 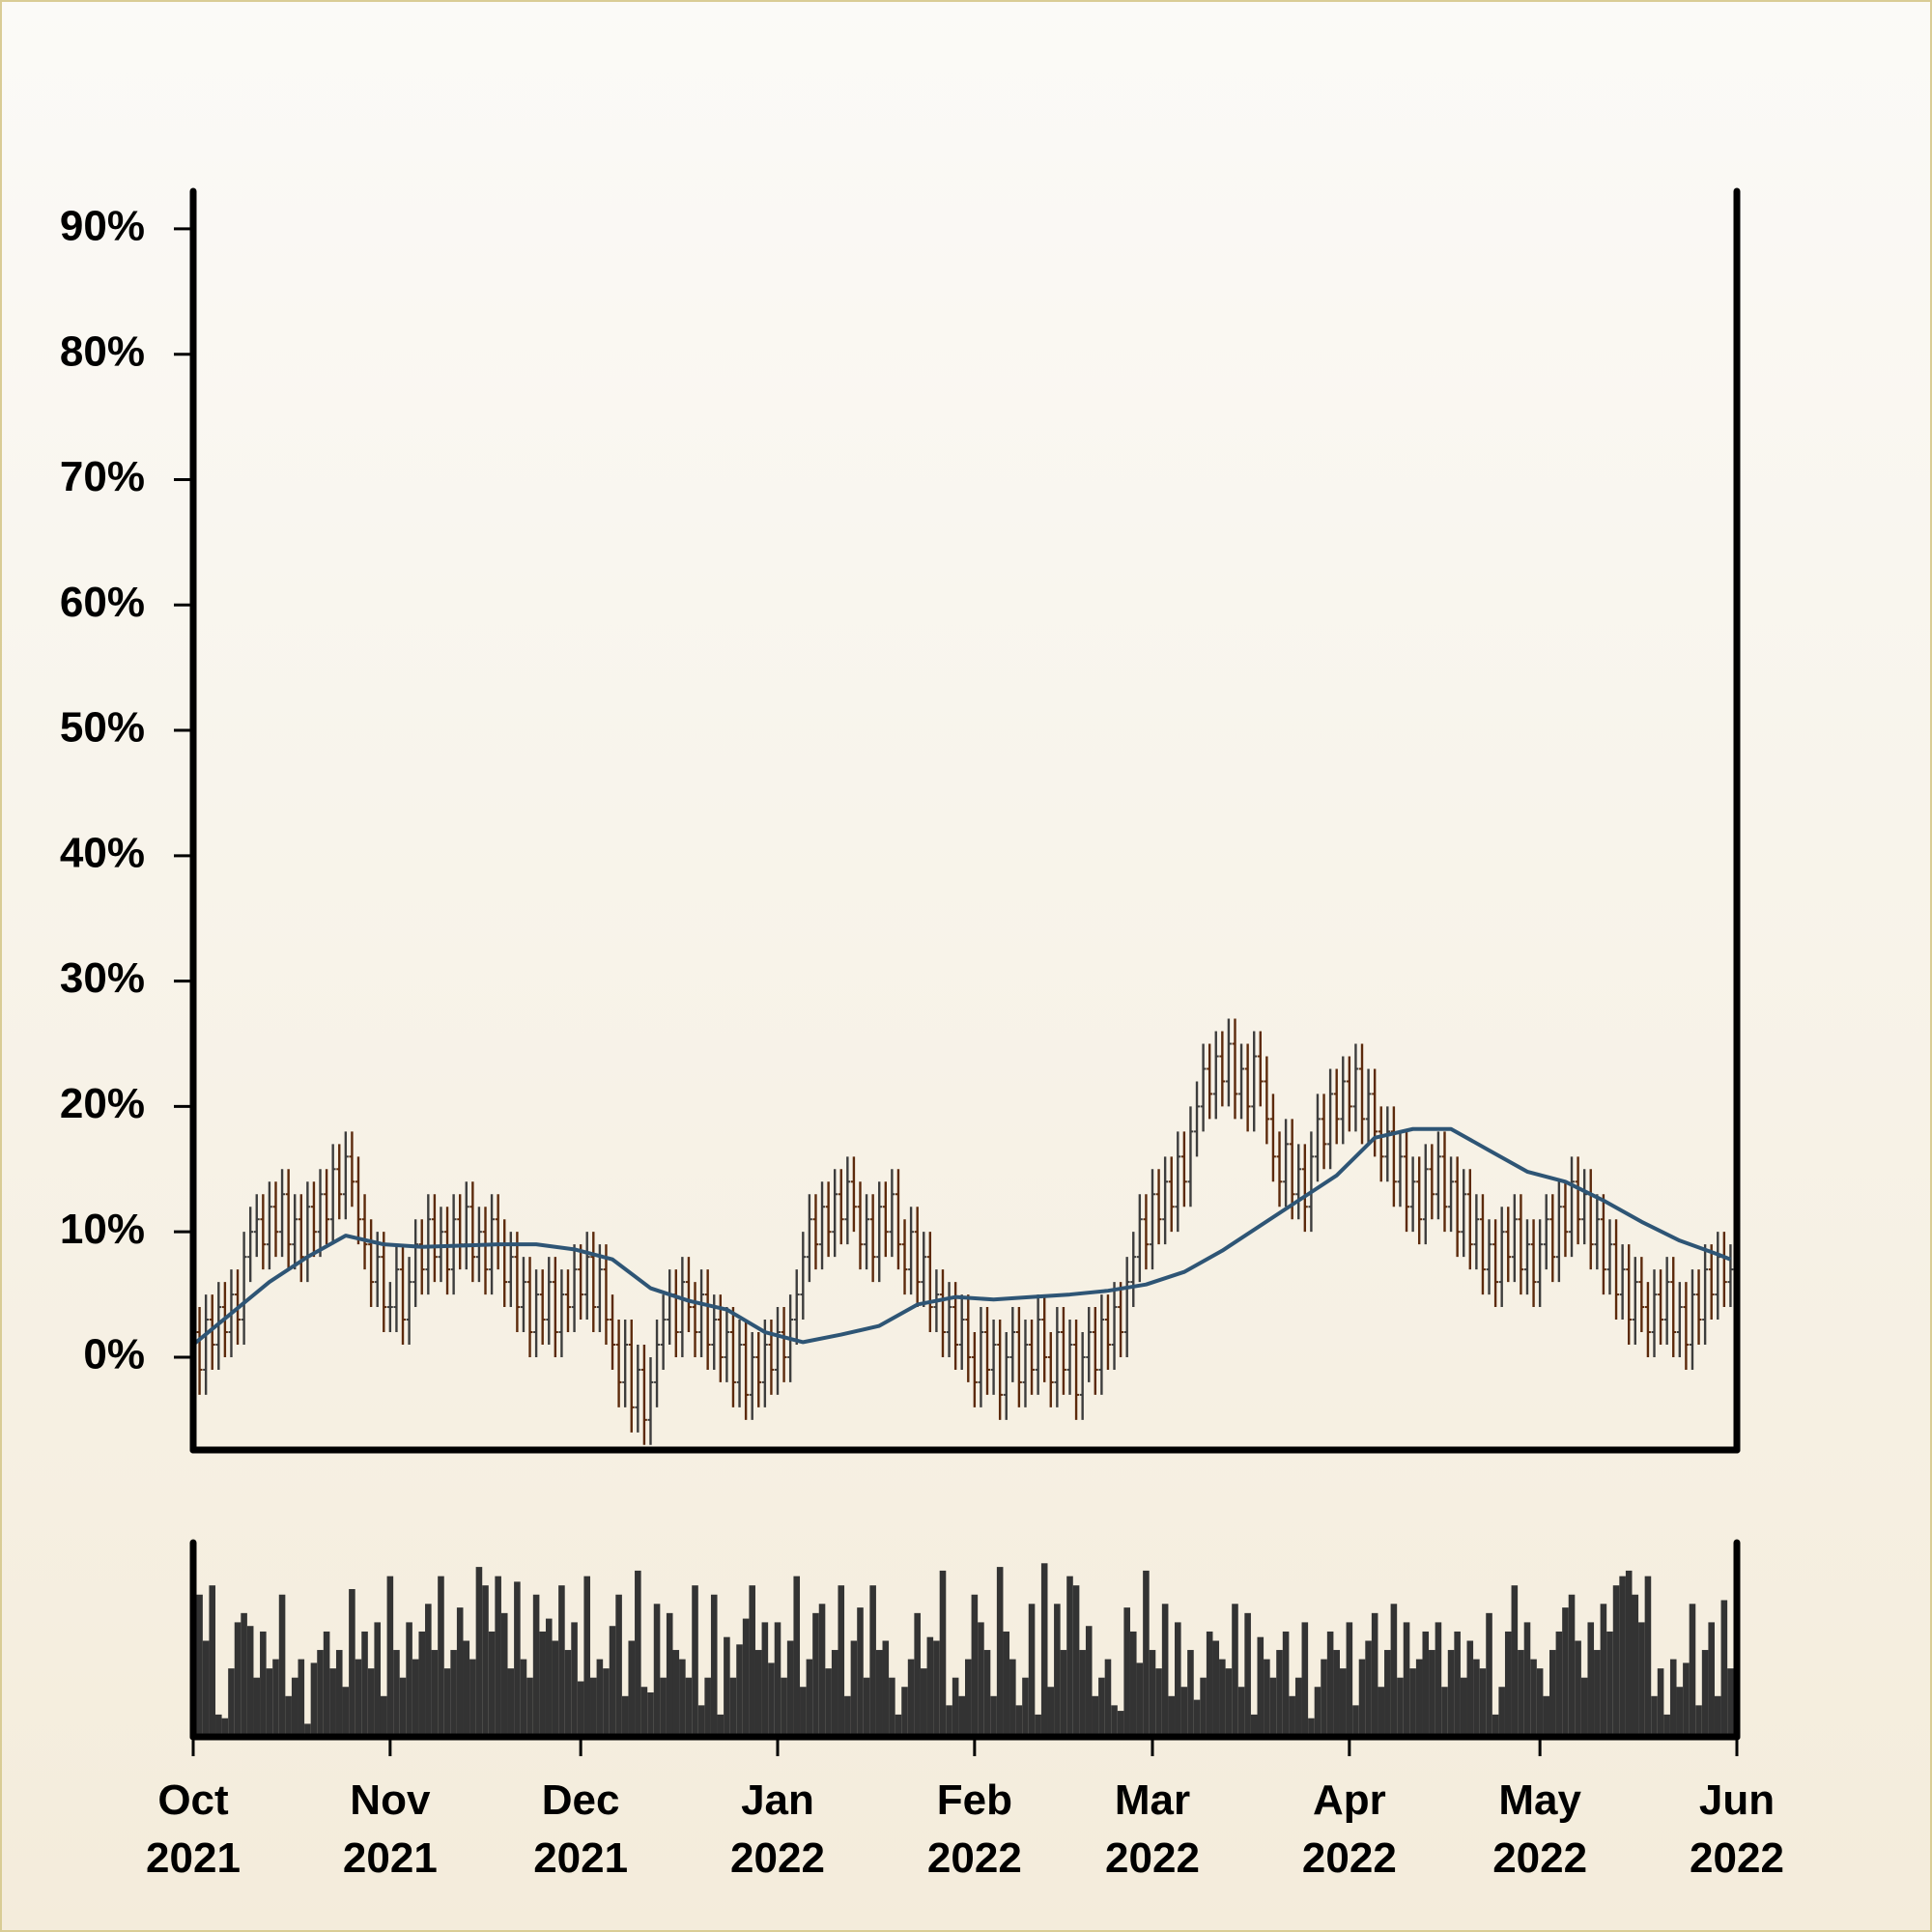 I want to click on x-tick-label: Nov 2021, so click(x=390, y=1829).